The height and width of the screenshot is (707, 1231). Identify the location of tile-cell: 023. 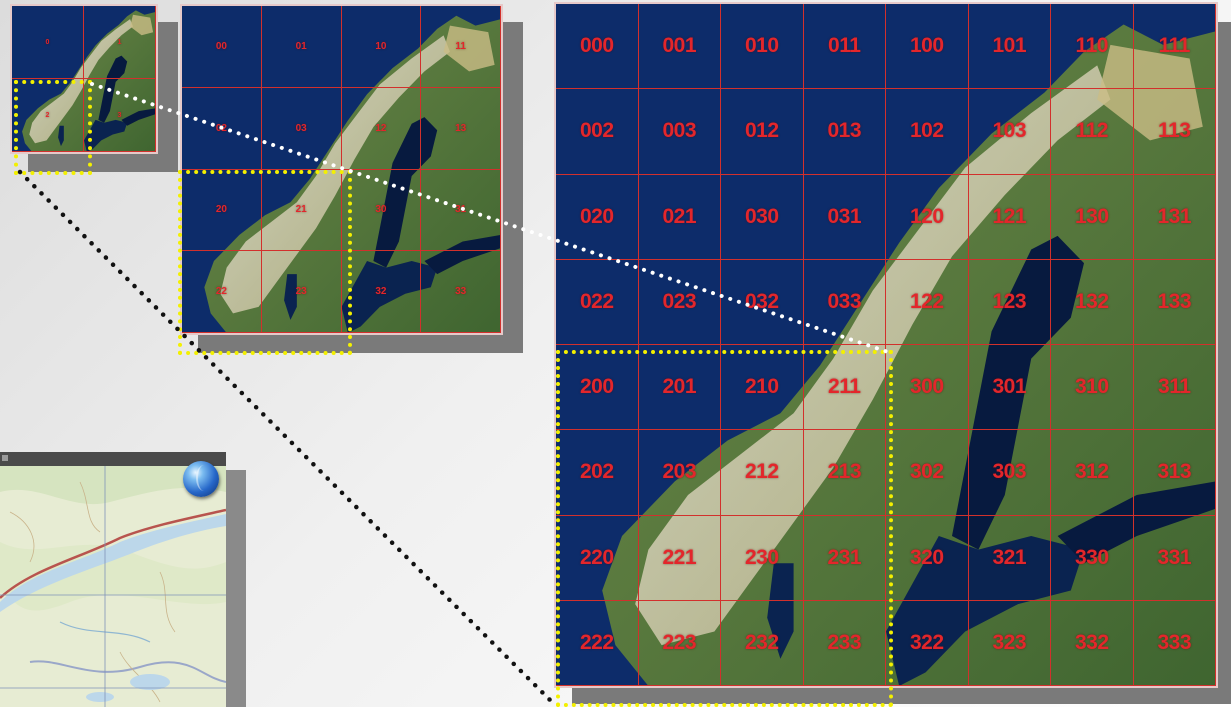
(679, 302).